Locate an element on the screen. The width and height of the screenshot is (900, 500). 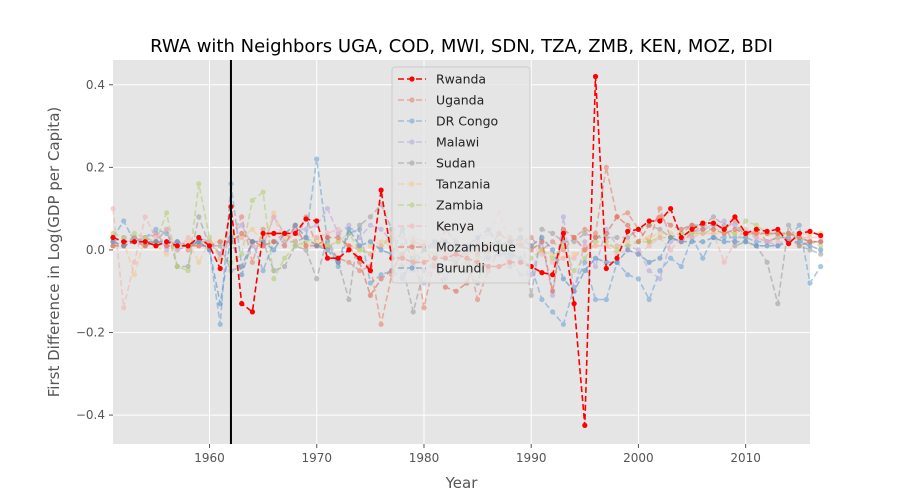
x-axis-label: Year is located at coordinates (462, 483).